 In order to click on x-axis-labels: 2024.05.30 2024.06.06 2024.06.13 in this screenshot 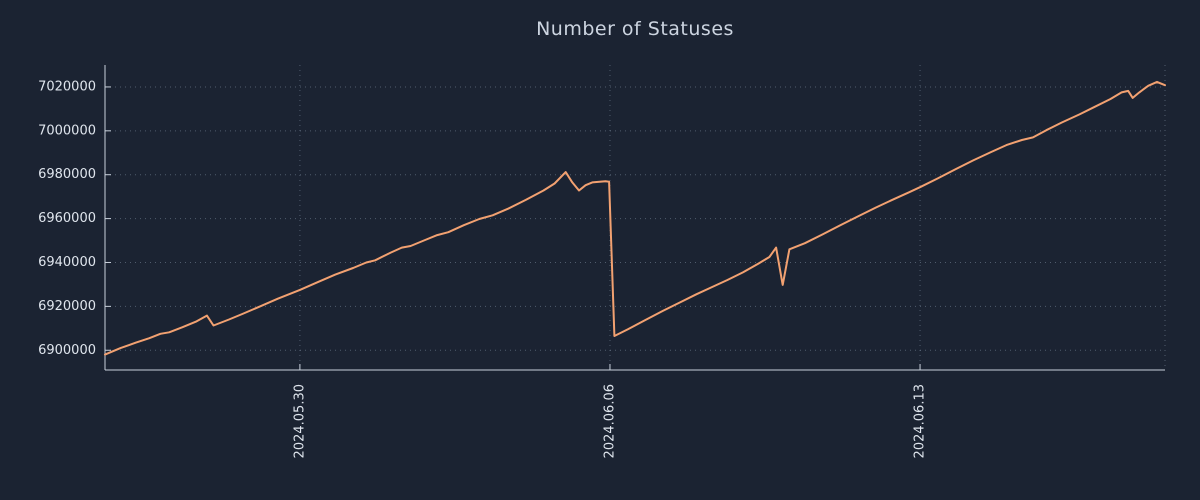, I will do `click(609, 421)`.